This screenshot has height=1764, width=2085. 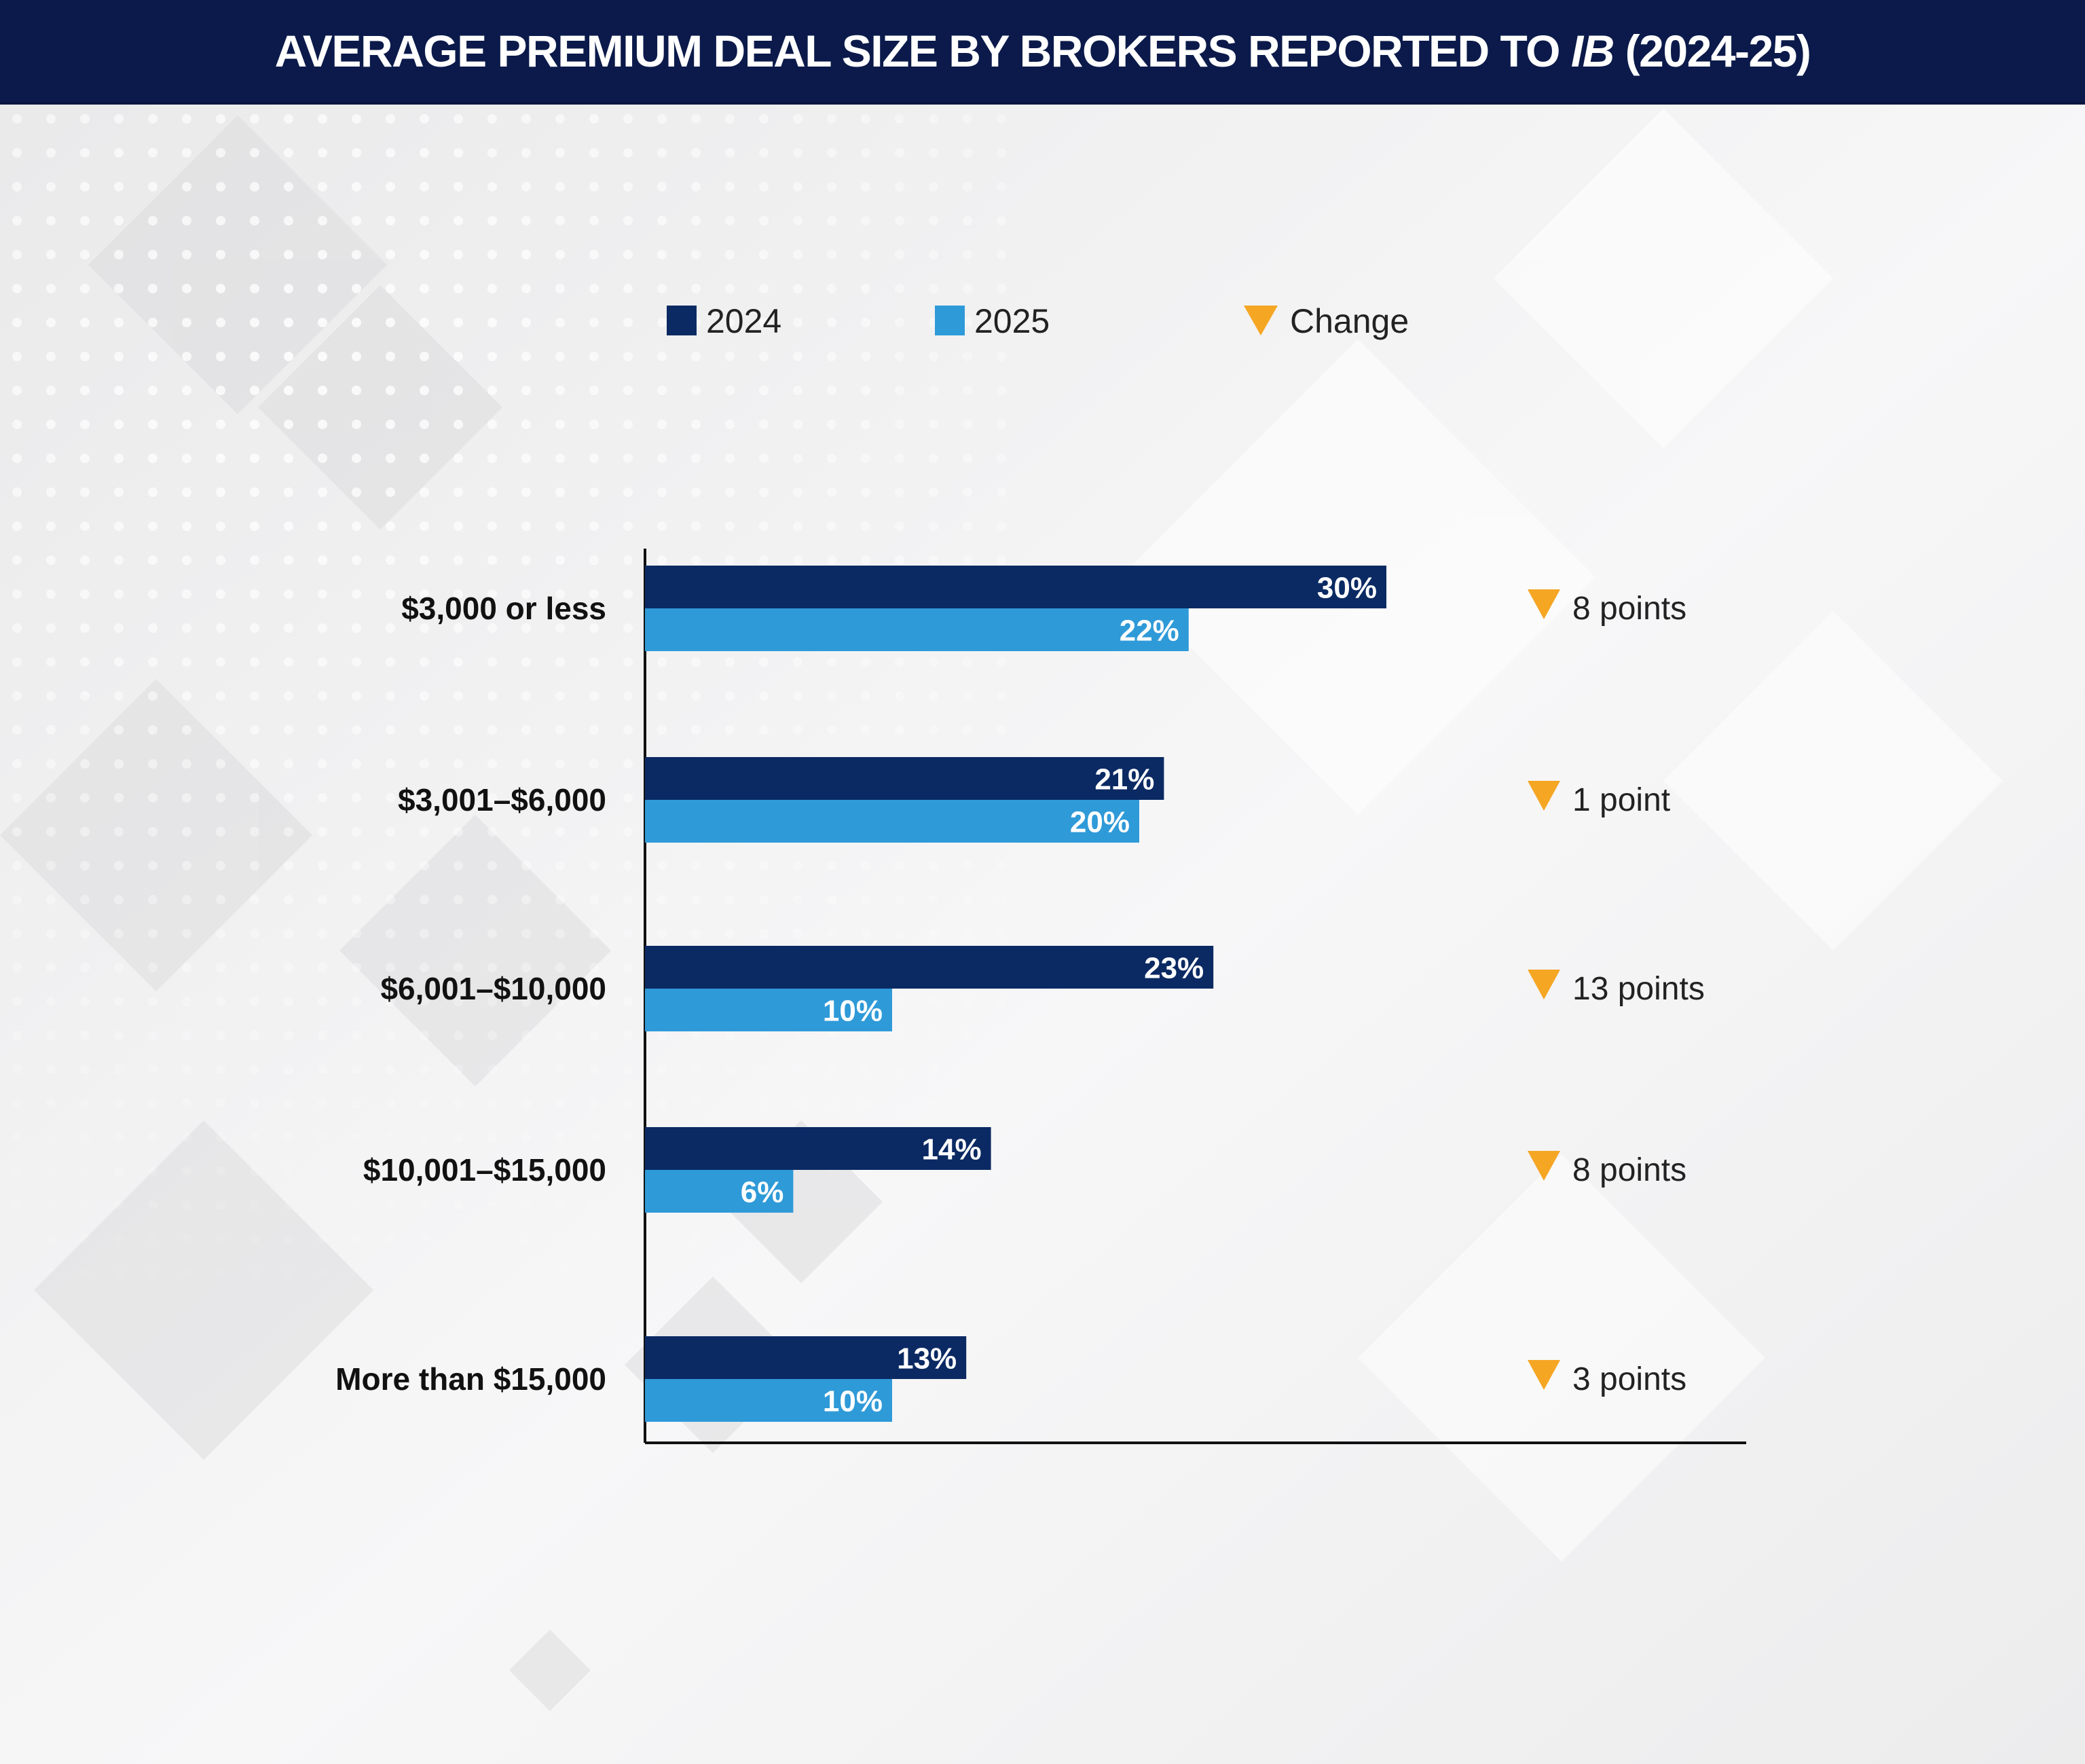 What do you see at coordinates (1629, 1379) in the screenshot?
I see `change-label: 3 points` at bounding box center [1629, 1379].